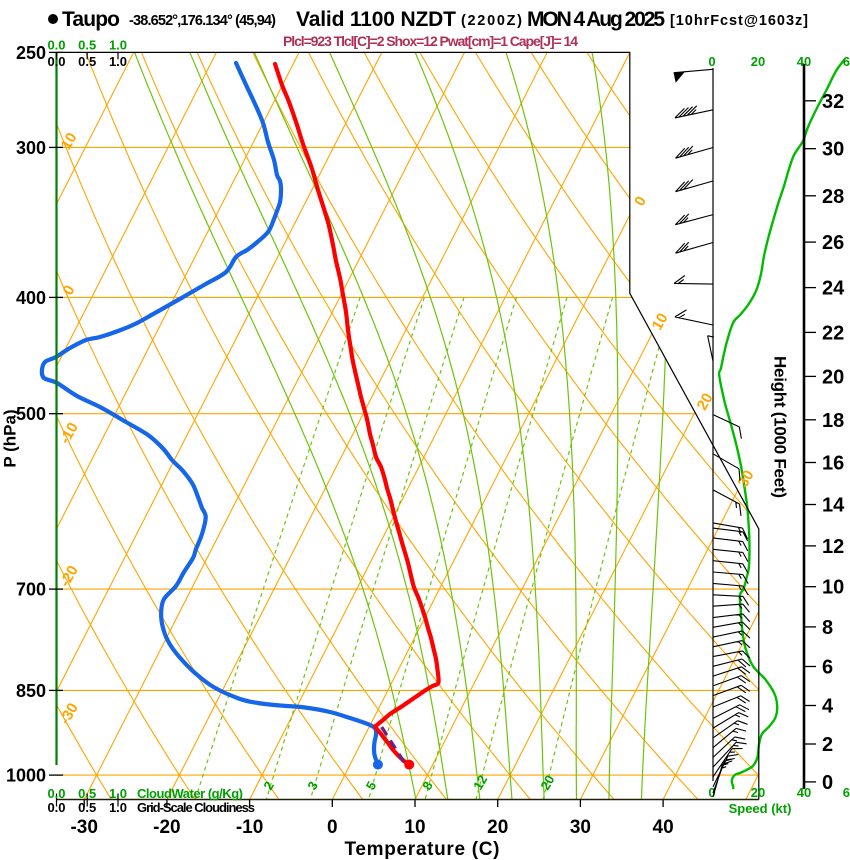 This screenshot has width=850, height=860. What do you see at coordinates (202, 21) in the screenshot?
I see `svg-text: -38.652°,176.134° (45,94)` at bounding box center [202, 21].